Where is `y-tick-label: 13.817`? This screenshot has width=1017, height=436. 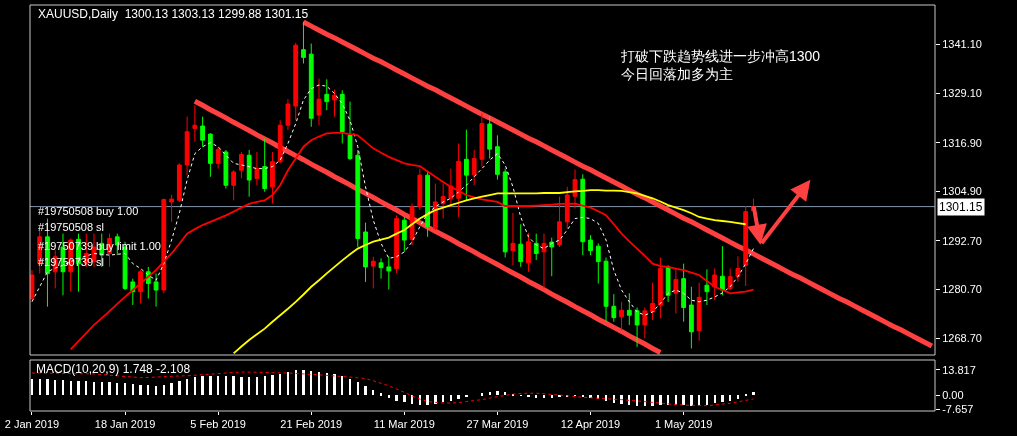
y-tick-label: 13.817 is located at coordinates (959, 369).